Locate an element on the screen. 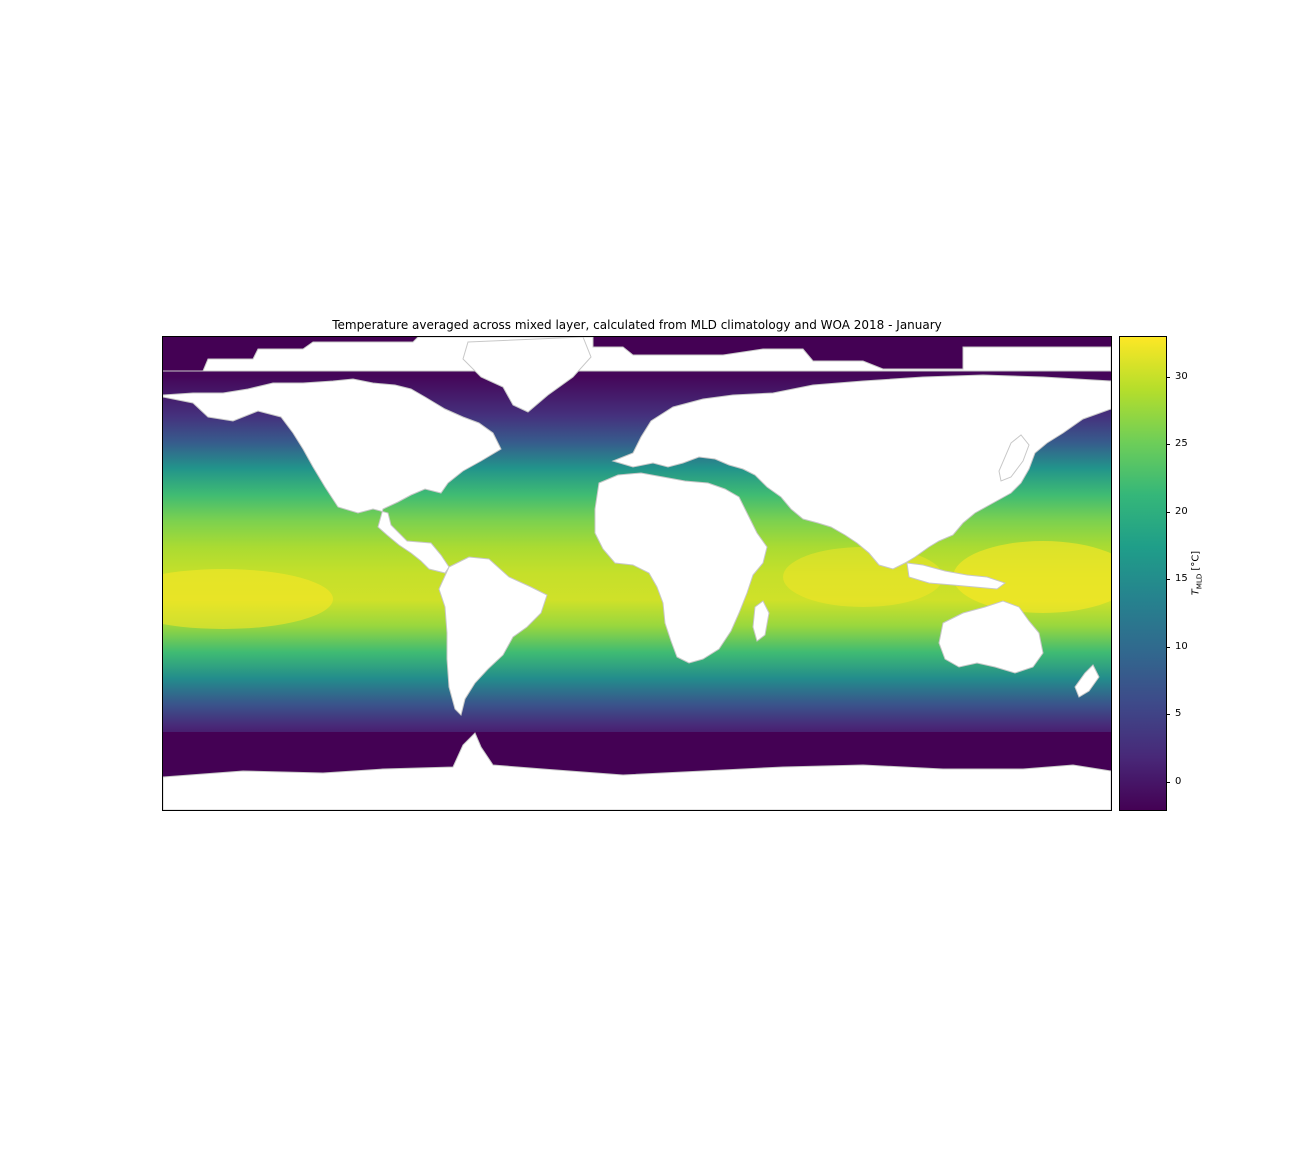 The height and width of the screenshot is (1152, 1296). colorbar-label-symbol: T is located at coordinates (1196, 592).